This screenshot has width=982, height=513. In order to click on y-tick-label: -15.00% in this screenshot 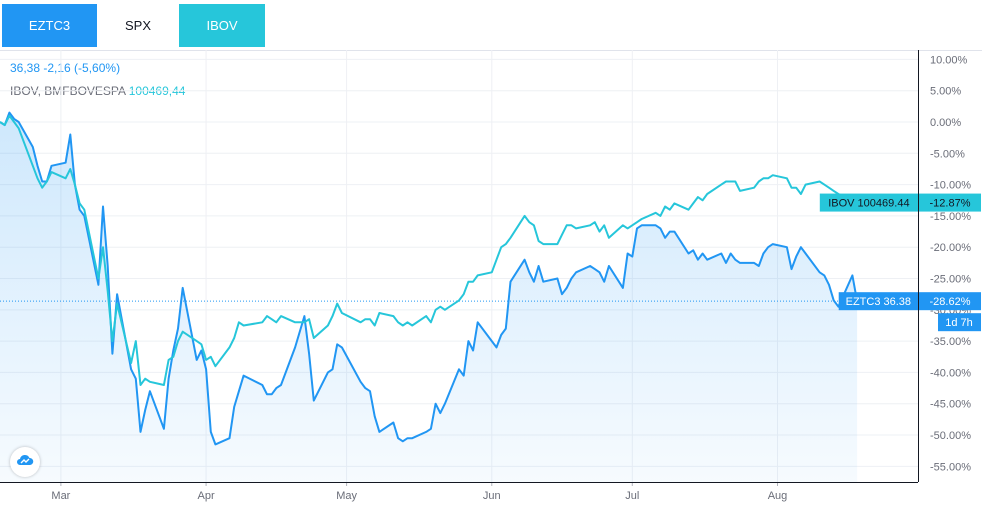, I will do `click(950, 217)`.